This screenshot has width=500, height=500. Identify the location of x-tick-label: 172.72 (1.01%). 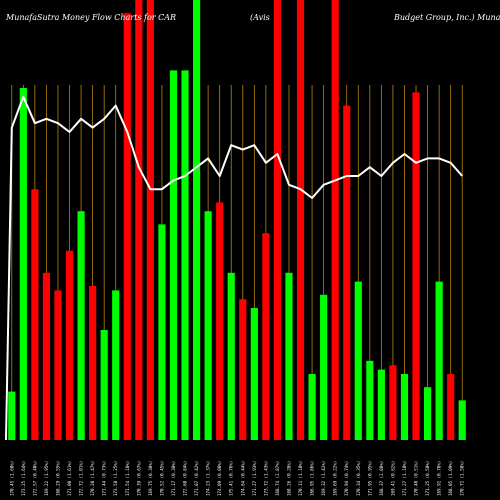
(81, 478).